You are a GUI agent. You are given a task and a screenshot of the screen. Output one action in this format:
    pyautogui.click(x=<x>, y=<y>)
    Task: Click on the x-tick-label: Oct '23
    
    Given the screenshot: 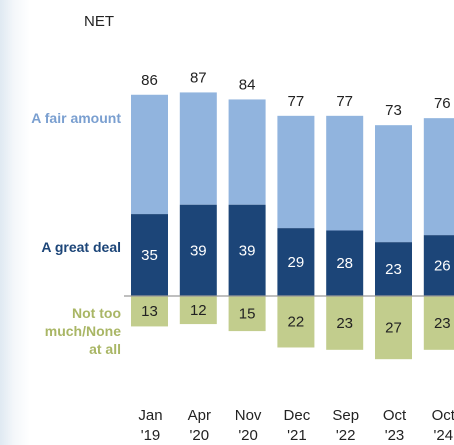 What is the action you would take?
    pyautogui.click(x=395, y=425)
    